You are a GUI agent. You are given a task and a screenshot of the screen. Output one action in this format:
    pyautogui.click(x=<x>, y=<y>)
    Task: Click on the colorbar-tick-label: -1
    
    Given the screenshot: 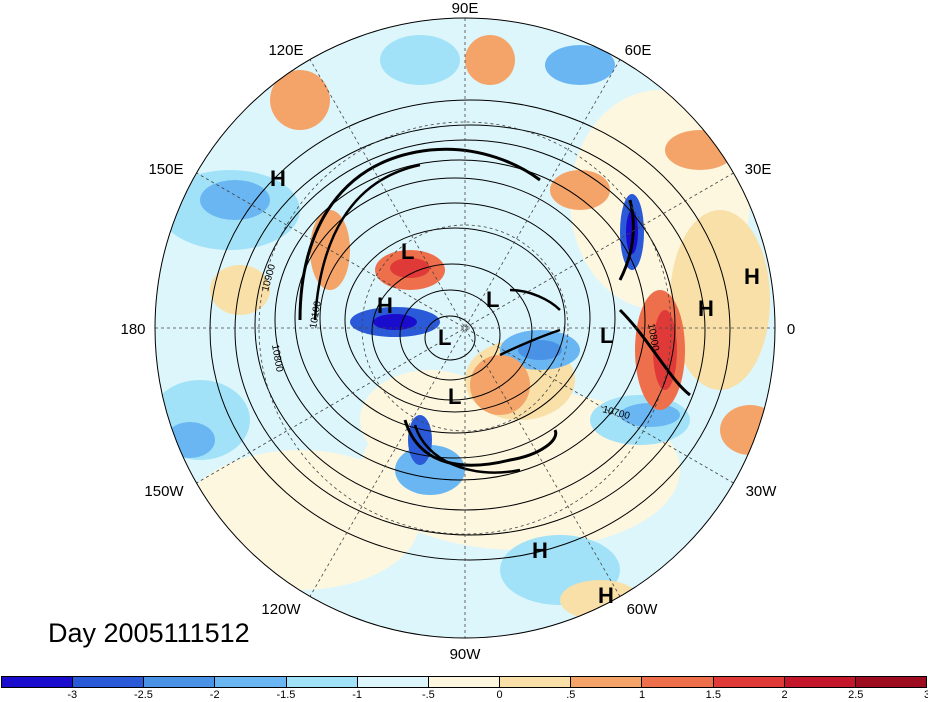 What is the action you would take?
    pyautogui.click(x=357, y=695)
    